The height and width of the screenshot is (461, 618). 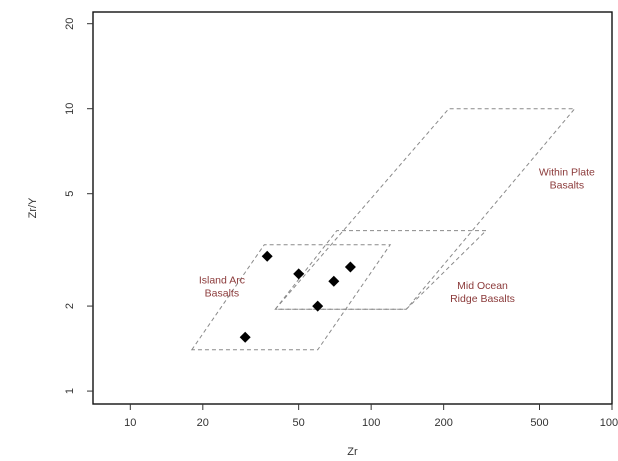 I want to click on y-tick-label: 5, so click(x=70, y=194).